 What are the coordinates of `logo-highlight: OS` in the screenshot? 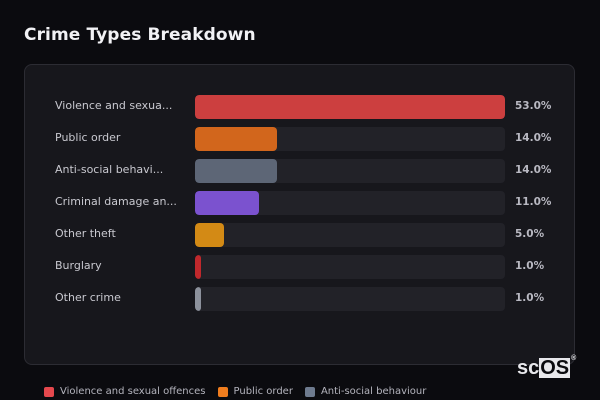 It's located at (555, 368).